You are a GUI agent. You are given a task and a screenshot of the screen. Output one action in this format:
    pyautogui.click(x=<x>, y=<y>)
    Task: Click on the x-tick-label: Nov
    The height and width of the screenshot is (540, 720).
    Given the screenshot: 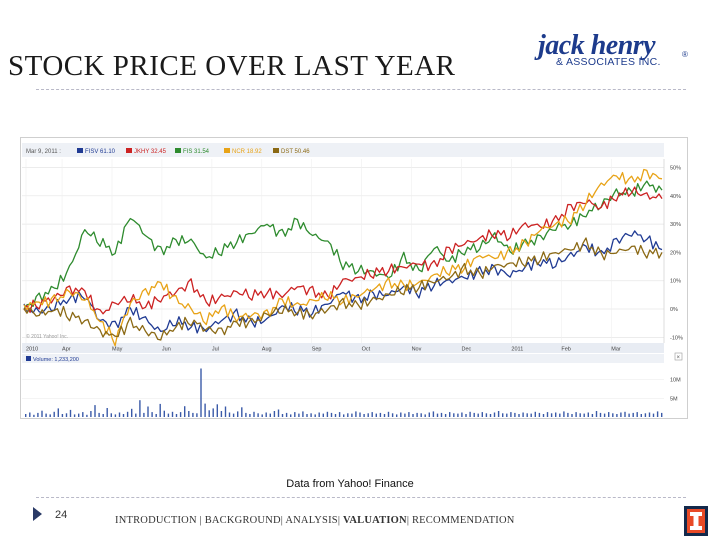 What is the action you would take?
    pyautogui.click(x=417, y=350)
    